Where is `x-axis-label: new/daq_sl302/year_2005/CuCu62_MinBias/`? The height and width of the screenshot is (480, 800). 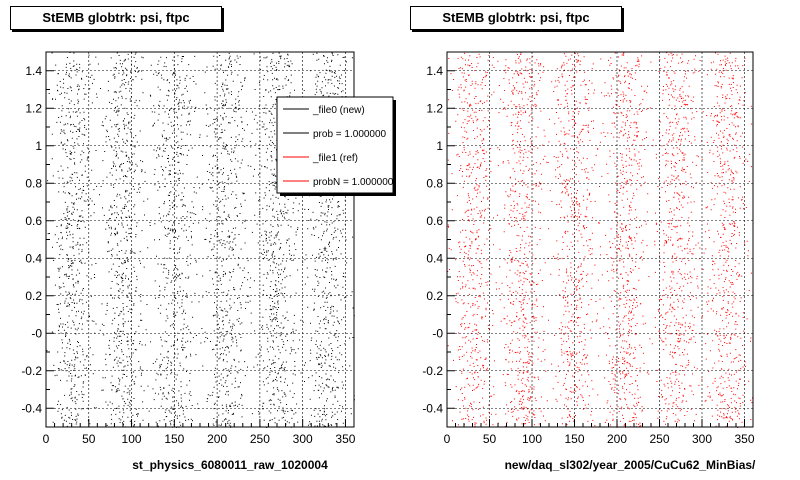 x-axis-label: new/daq_sl302/year_2005/CuCu62_MinBias/ is located at coordinates (630, 465).